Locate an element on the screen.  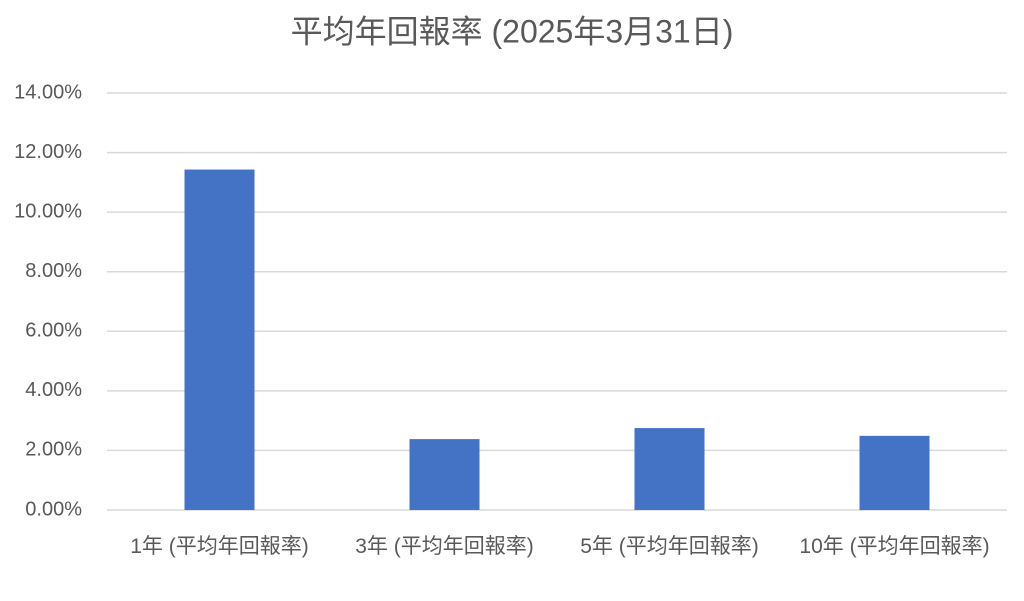
x-tick-label: 1年 (平均年回報率) is located at coordinates (219, 546).